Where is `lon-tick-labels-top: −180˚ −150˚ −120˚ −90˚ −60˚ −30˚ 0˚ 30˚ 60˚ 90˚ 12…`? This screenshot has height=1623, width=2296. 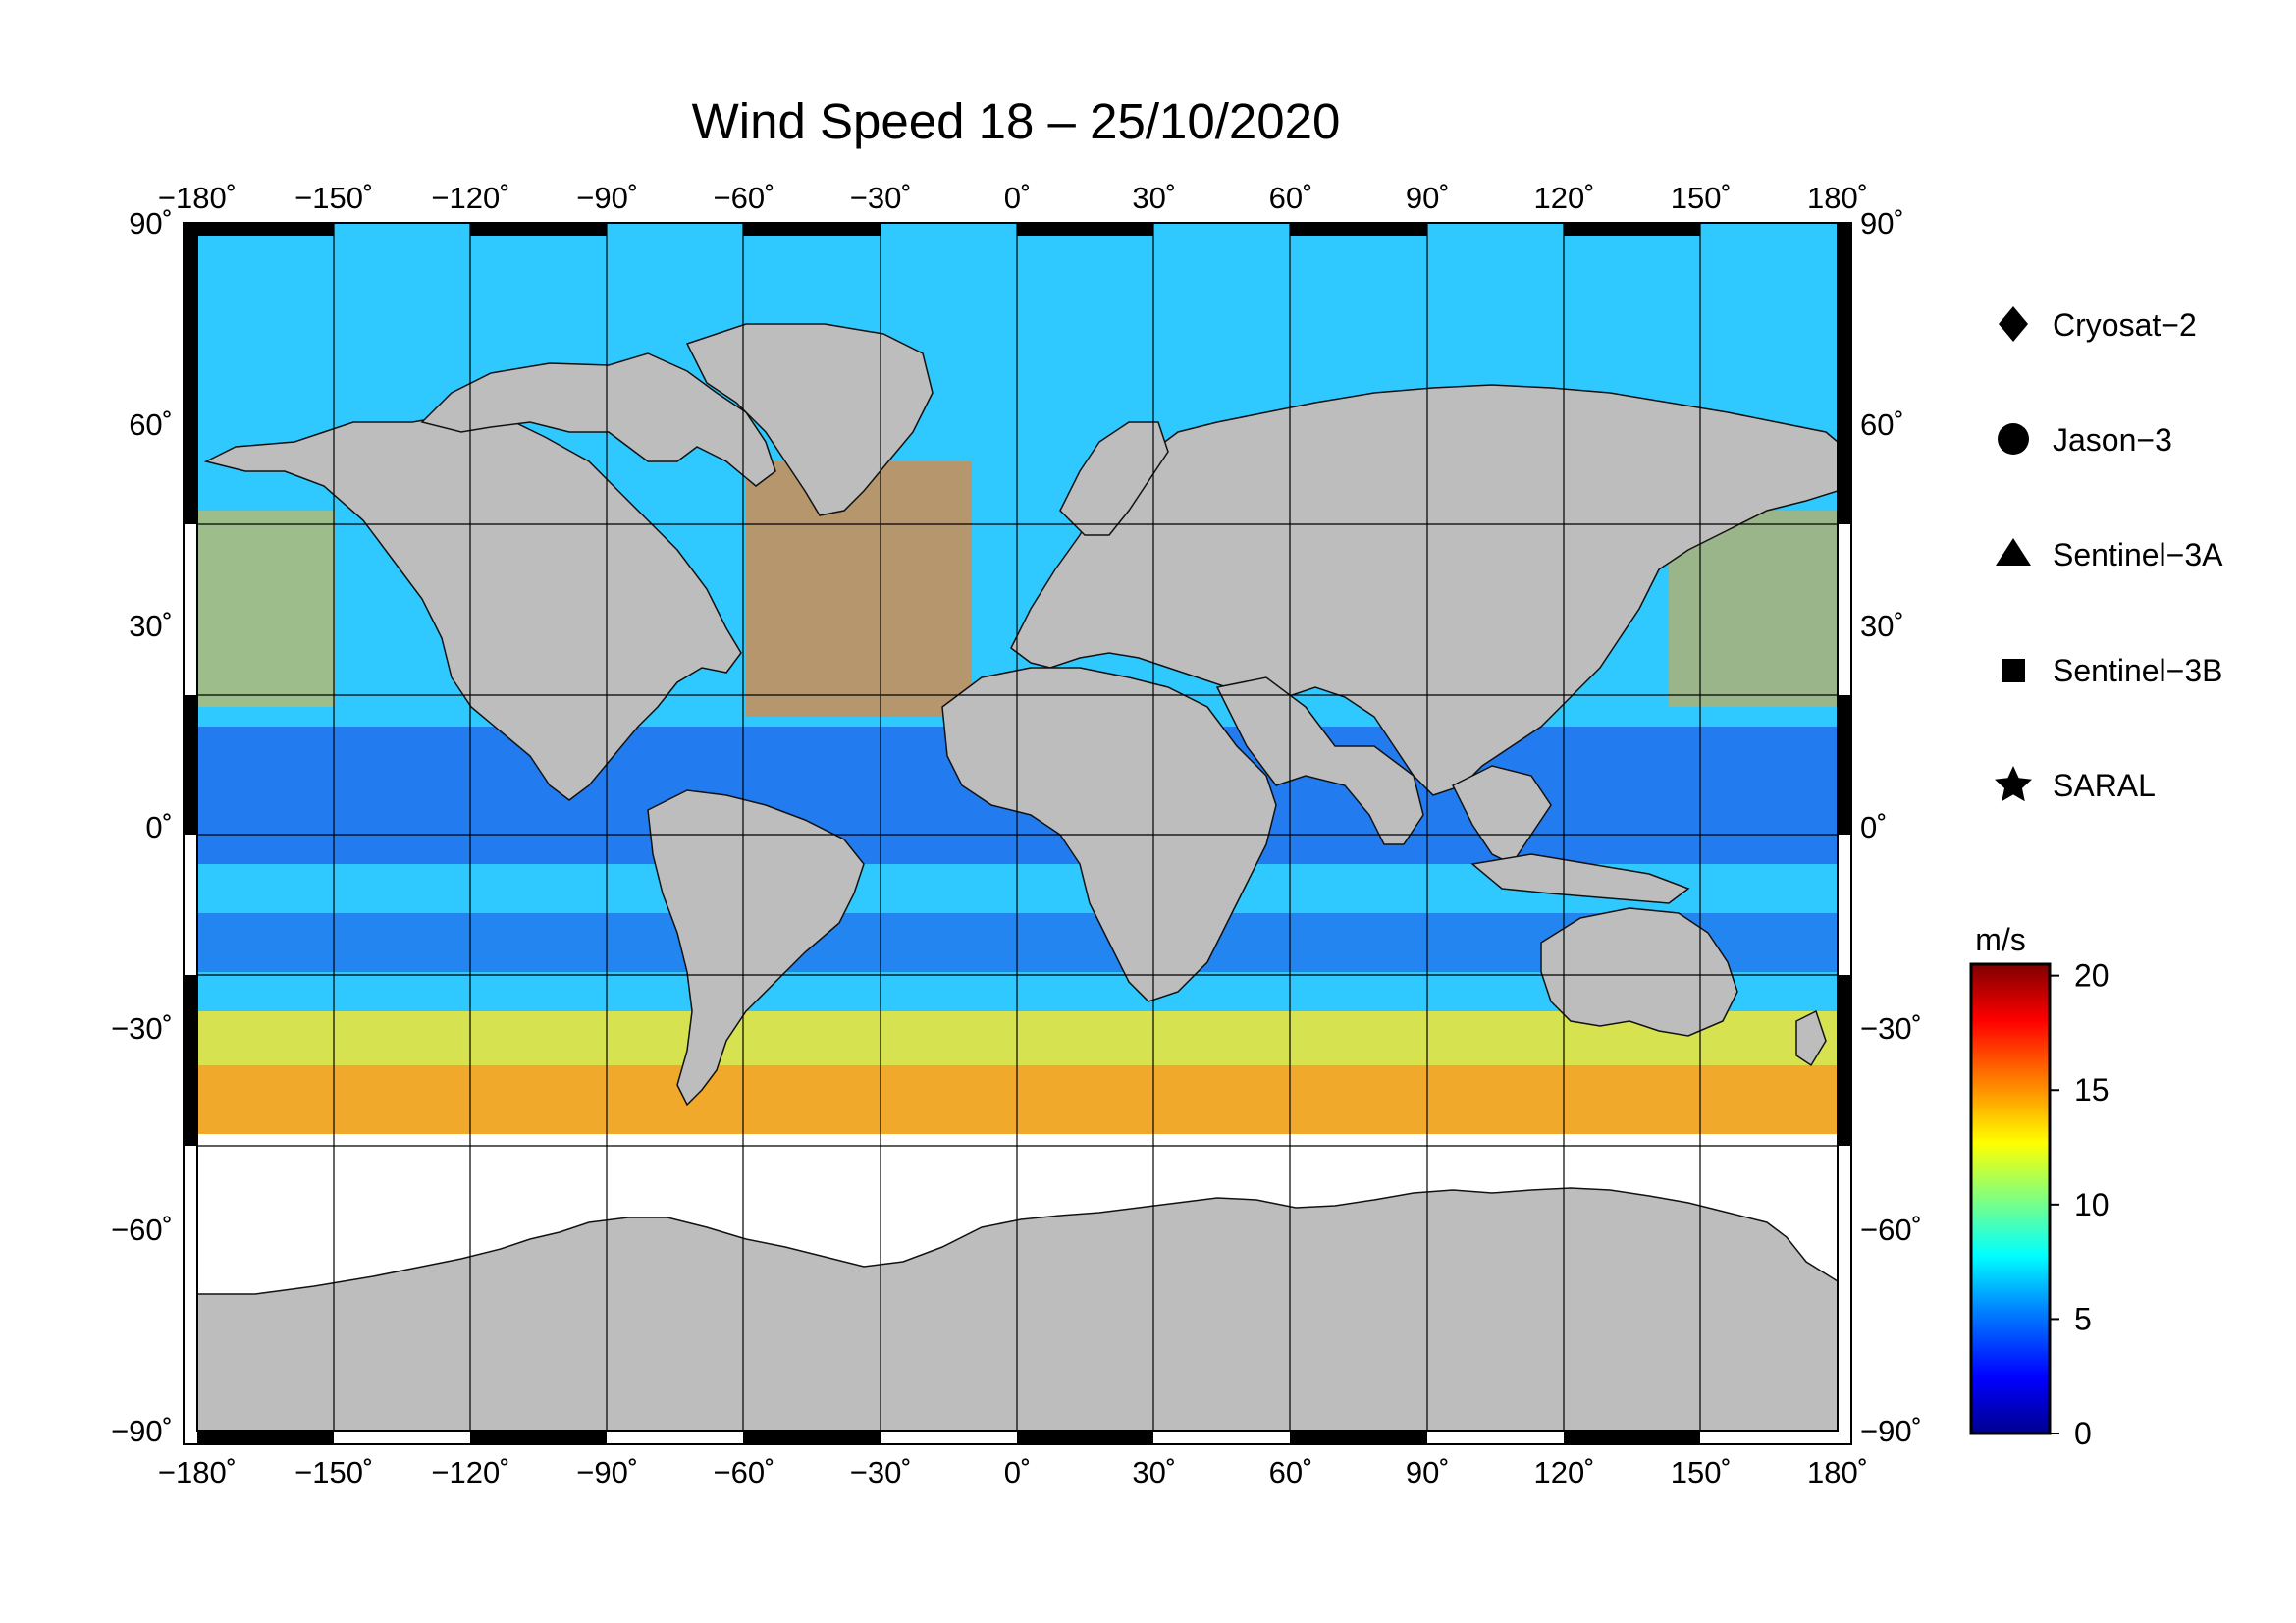
lon-tick-labels-top: −180˚ −150˚ −120˚ −90˚ −60˚ −30˚ 0˚ 30˚ 60˚ 90˚ 12… is located at coordinates (1013, 198).